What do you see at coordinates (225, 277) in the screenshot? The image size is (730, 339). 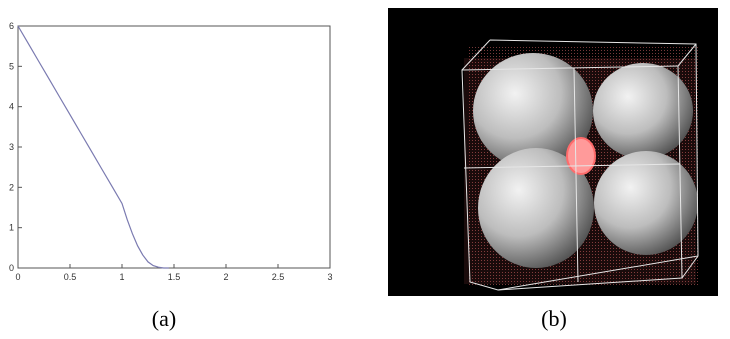 I see `x-tick-label: 2` at bounding box center [225, 277].